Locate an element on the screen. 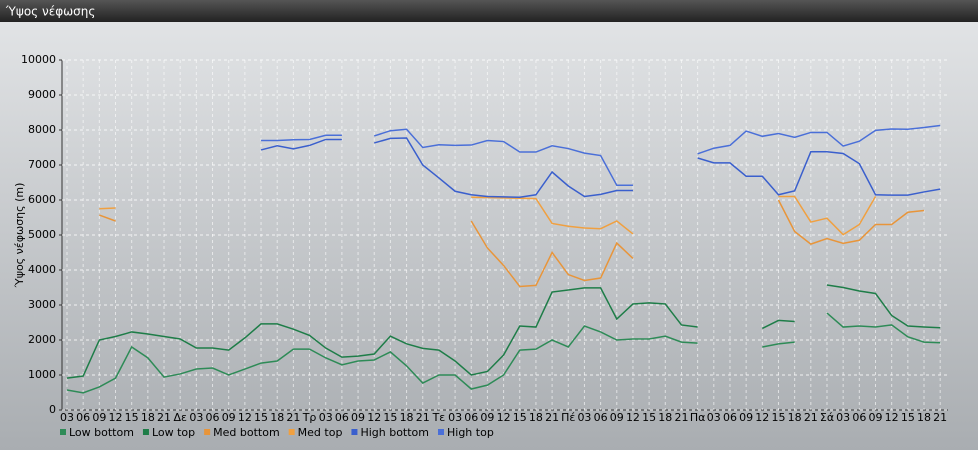 The height and width of the screenshot is (450, 978). y-tick-label: 6000 is located at coordinates (42, 199).